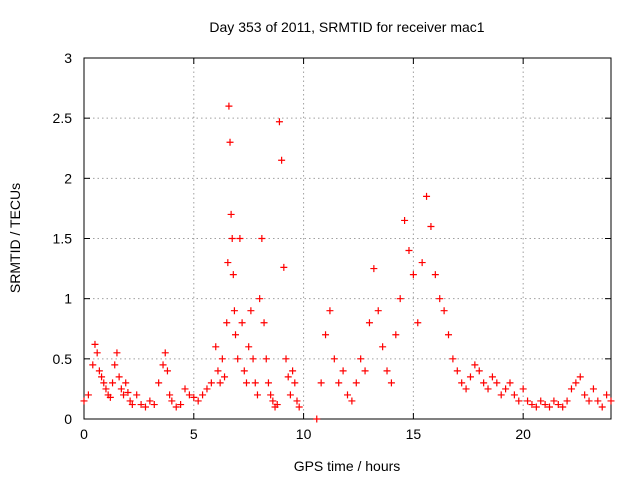  What do you see at coordinates (304, 434) in the screenshot?
I see `x-tick-label: 10` at bounding box center [304, 434].